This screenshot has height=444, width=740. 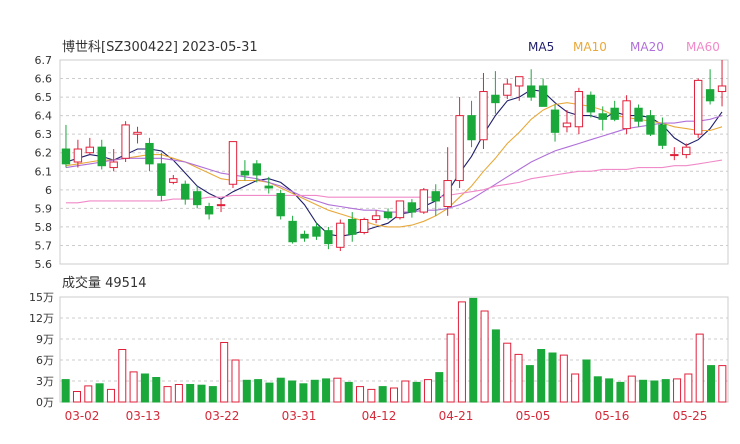 What do you see at coordinates (41, 318) in the screenshot?
I see `volume-tick-label: 12万` at bounding box center [41, 318].